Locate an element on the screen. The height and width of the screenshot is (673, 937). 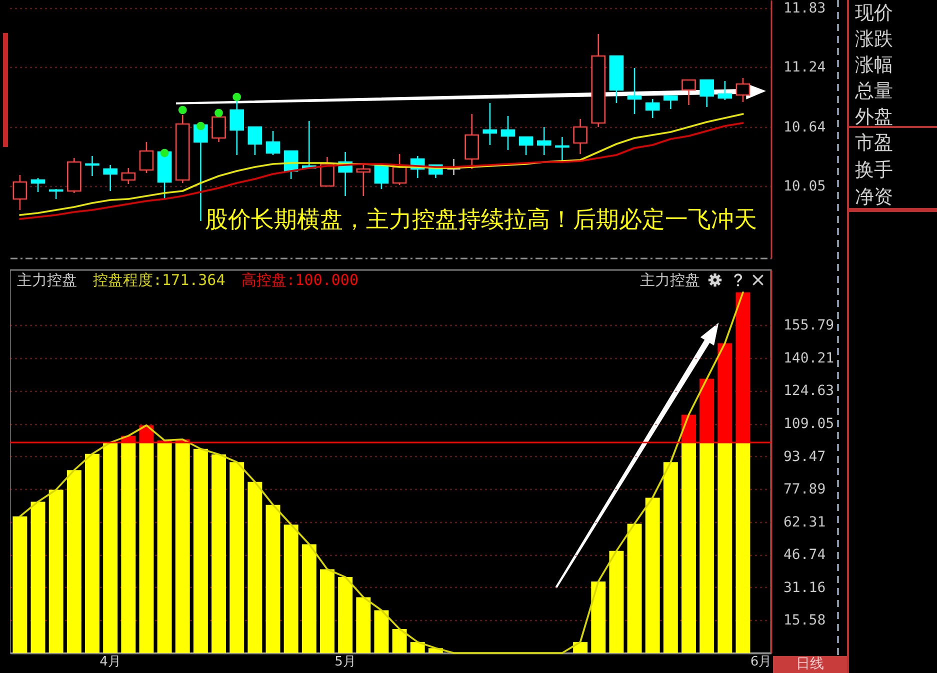
text: 换手 is located at coordinates (874, 170).